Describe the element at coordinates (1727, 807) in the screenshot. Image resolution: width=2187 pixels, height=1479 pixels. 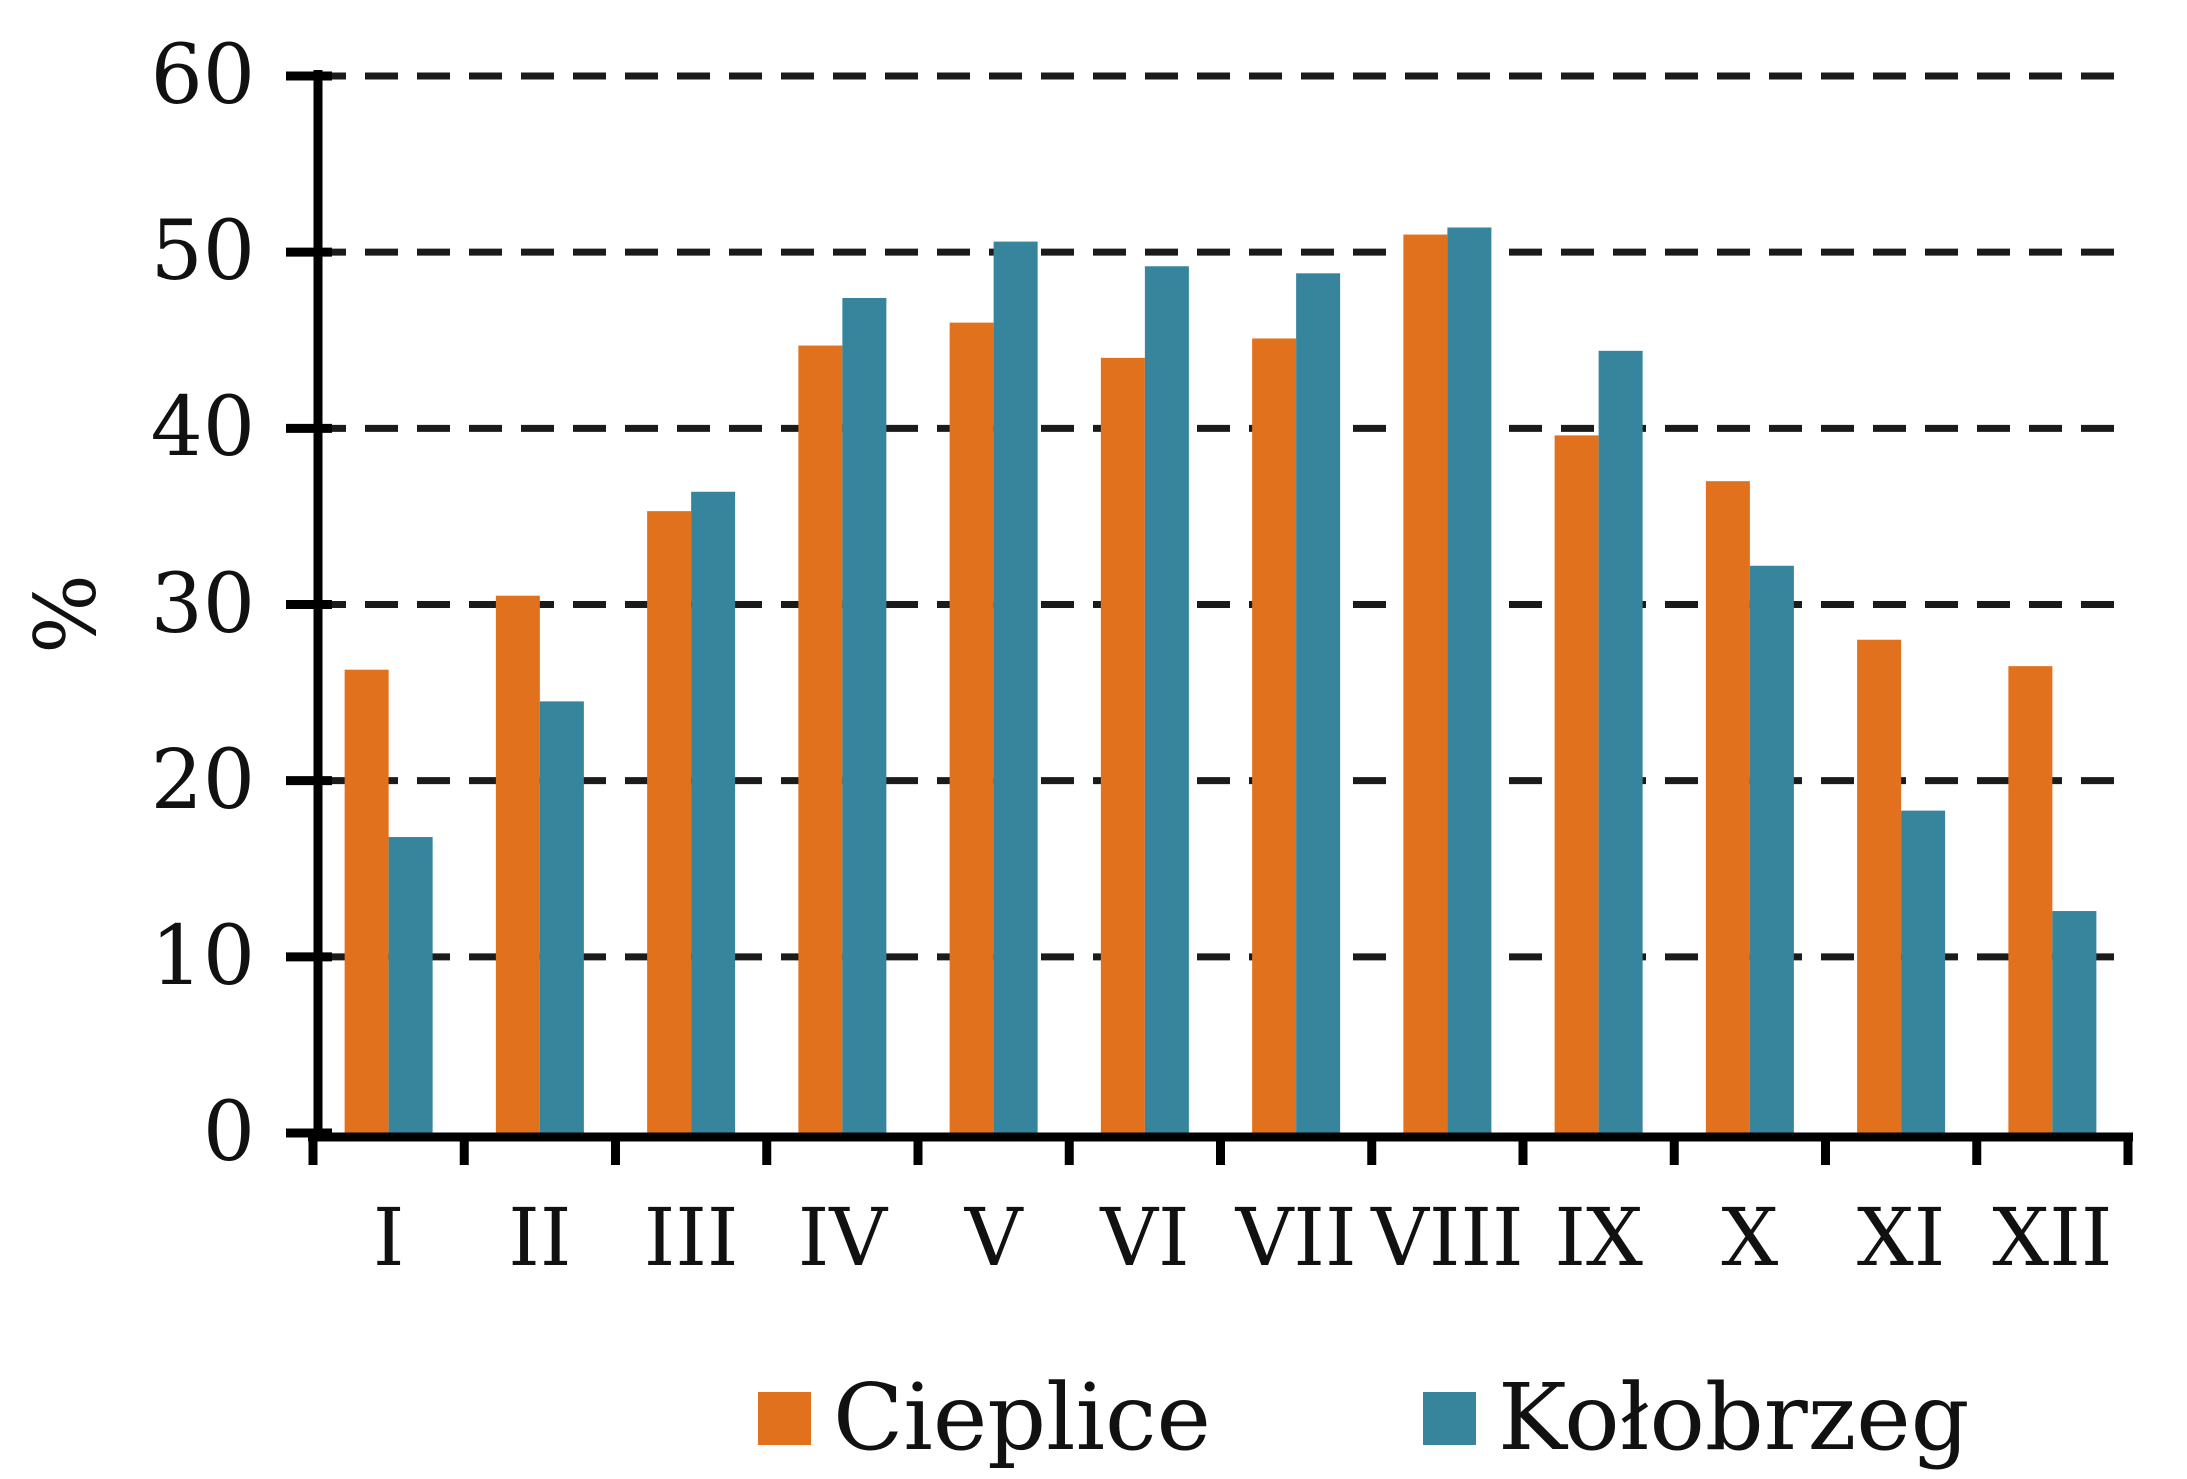
I see `bar-Cieplice-X` at that location.